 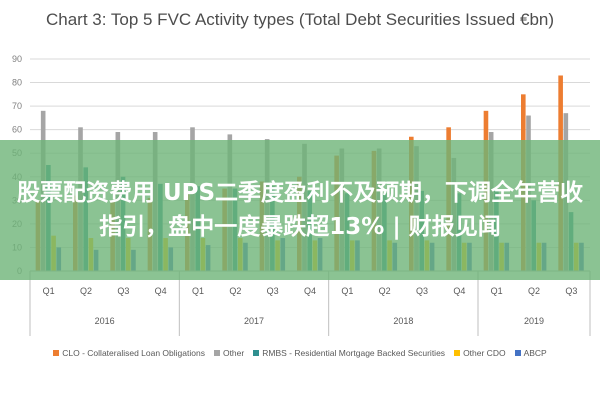 What do you see at coordinates (56, 353) in the screenshot?
I see `legend-swatch-clo` at bounding box center [56, 353].